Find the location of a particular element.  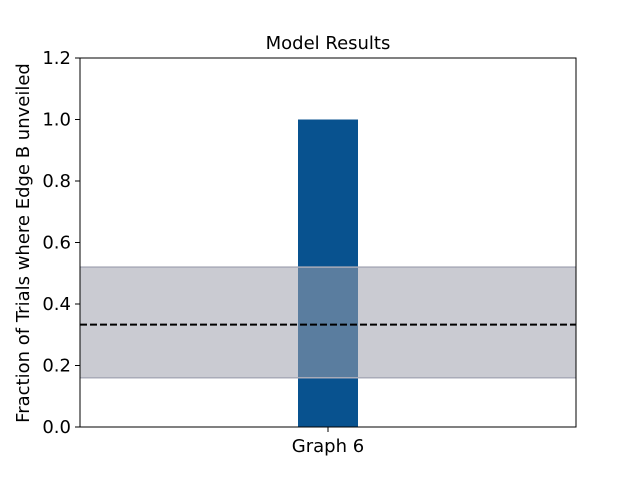

y-tick-label: 1.2 is located at coordinates (56, 58).